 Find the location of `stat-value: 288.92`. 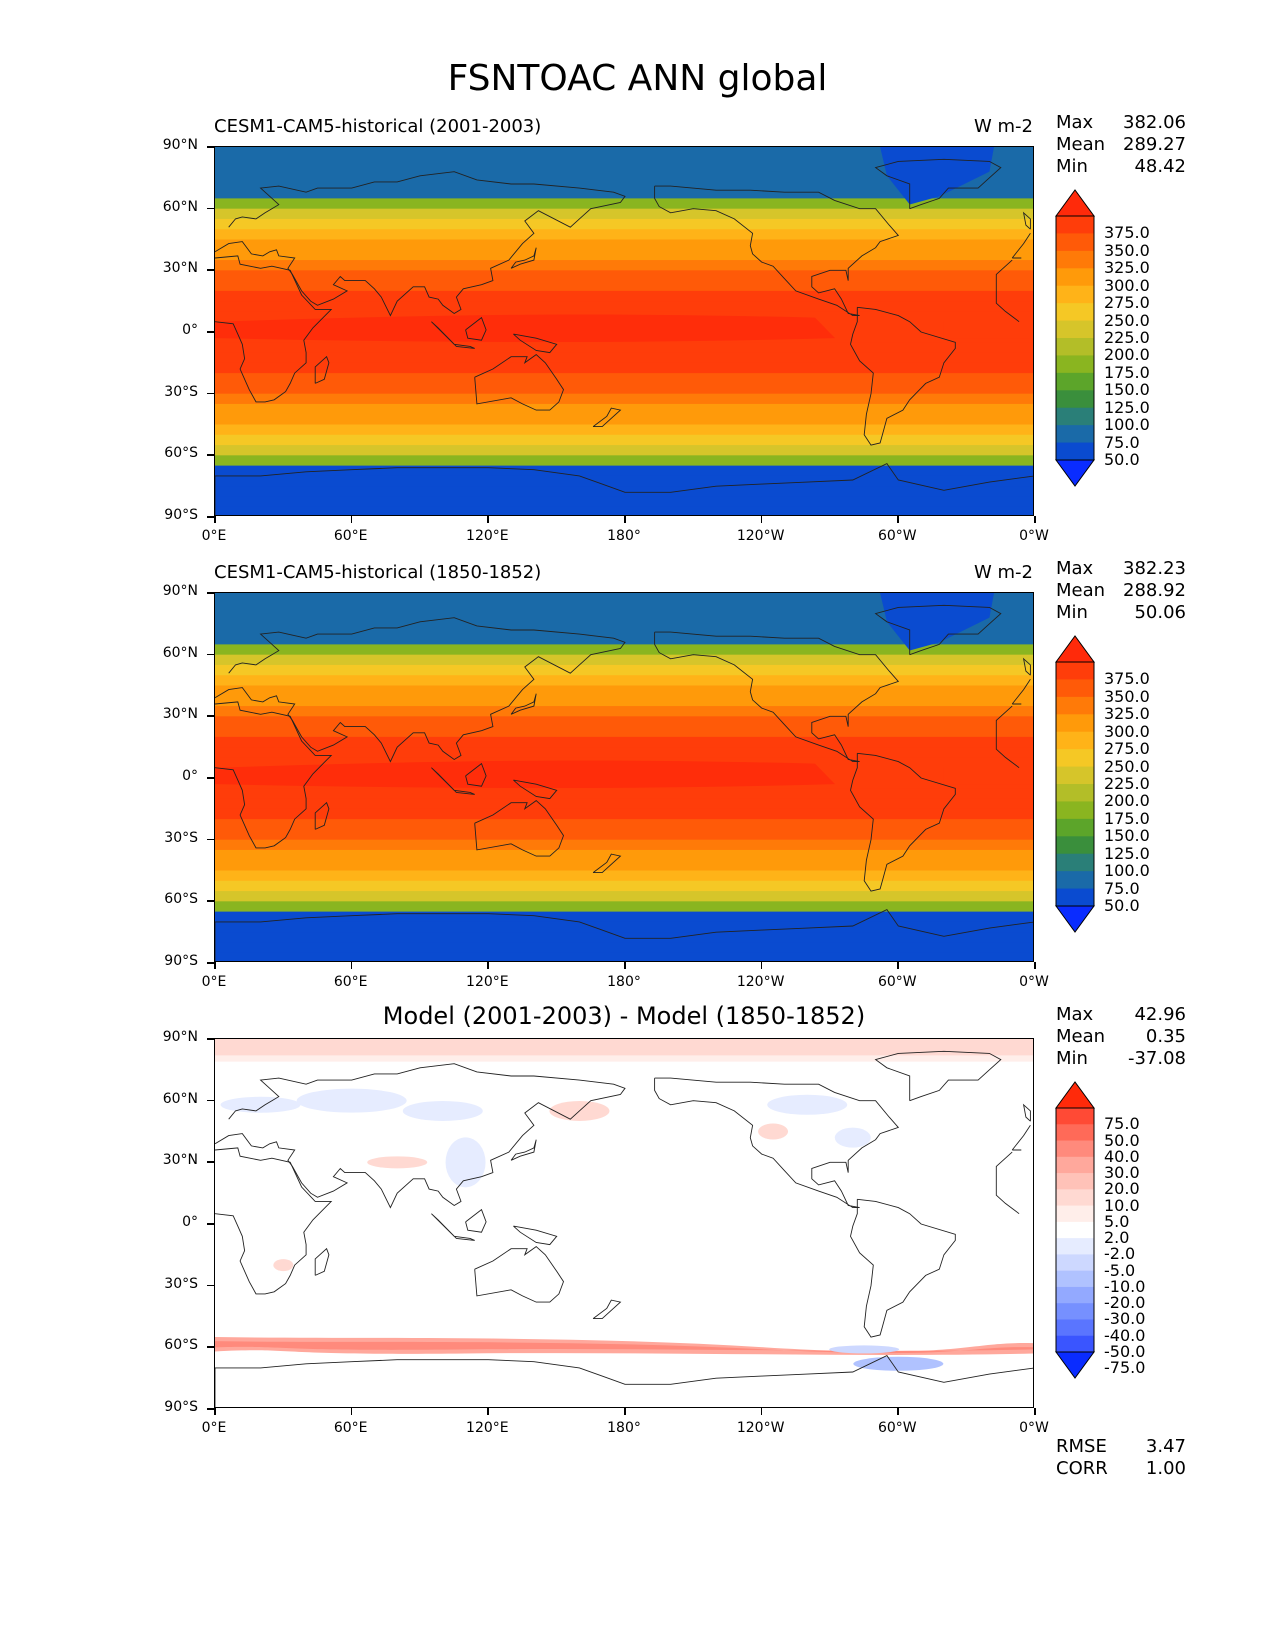

stat-value: 288.92 is located at coordinates (1154, 590).